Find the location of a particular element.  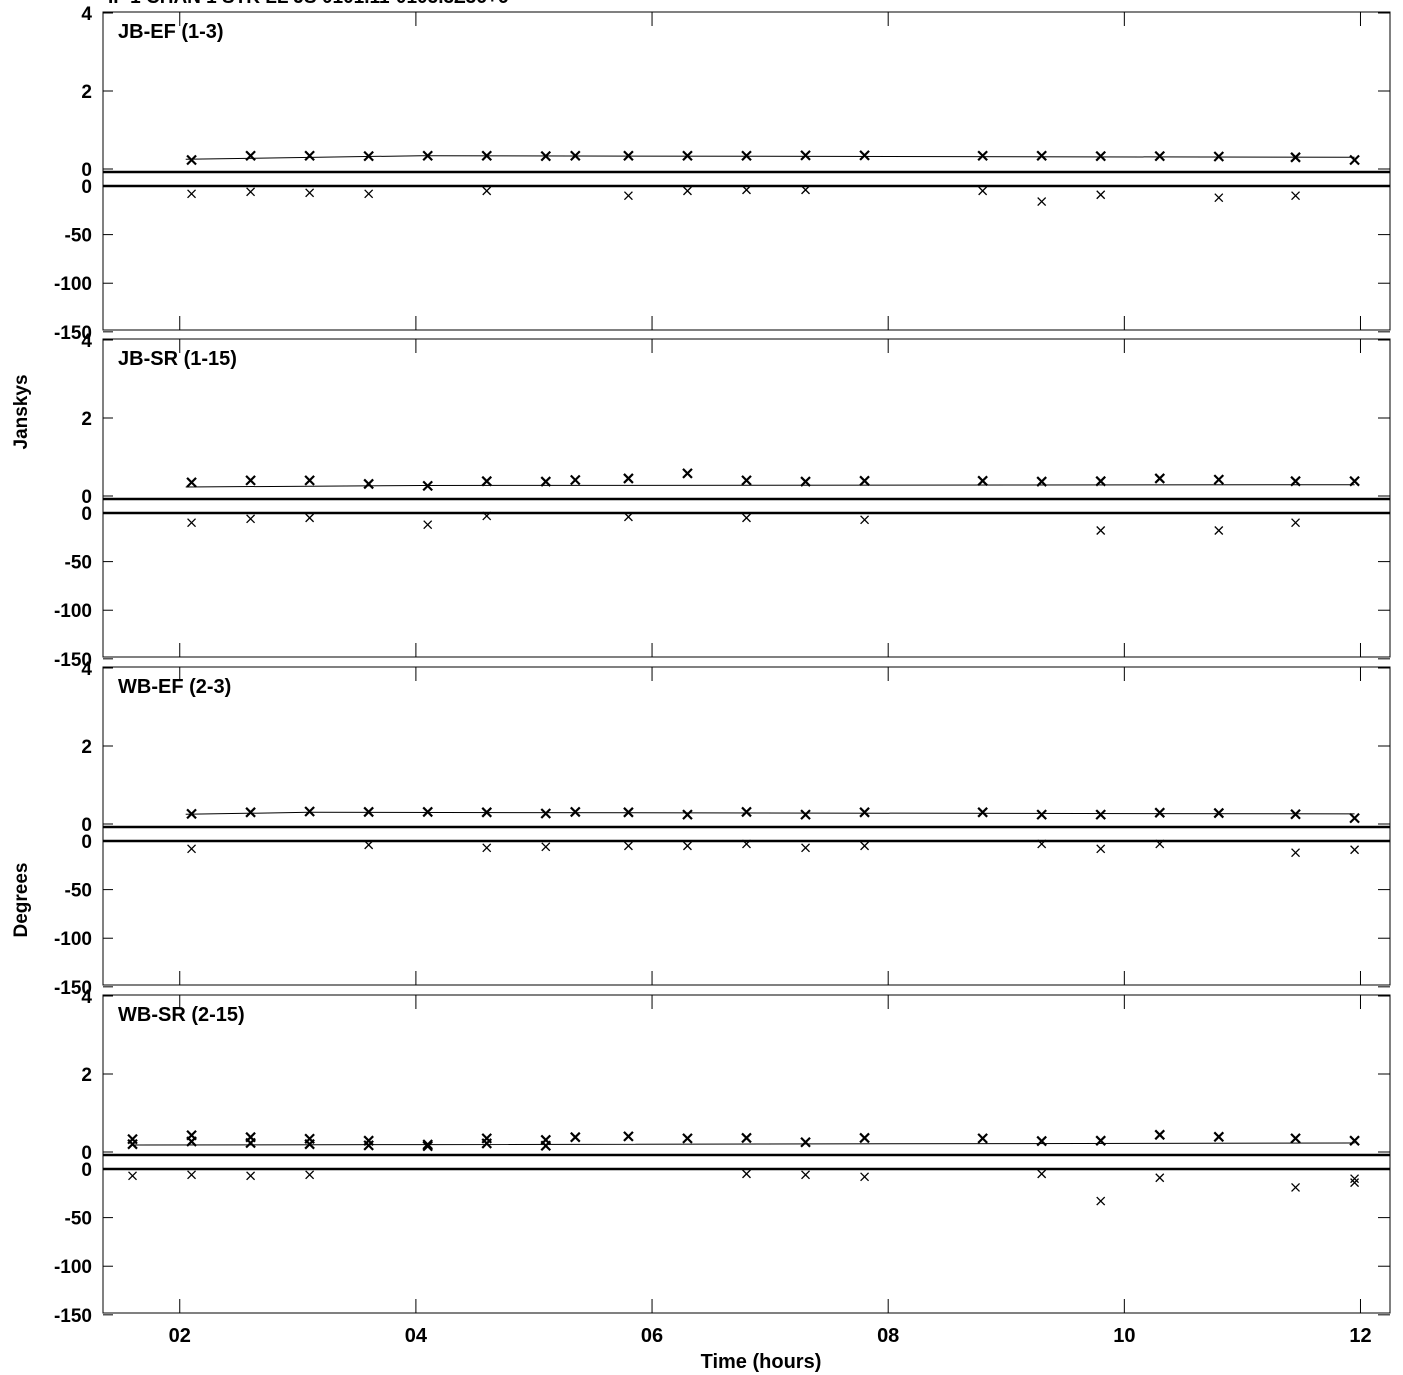

x-axis-title: Time (hours) is located at coordinates (761, 1362).